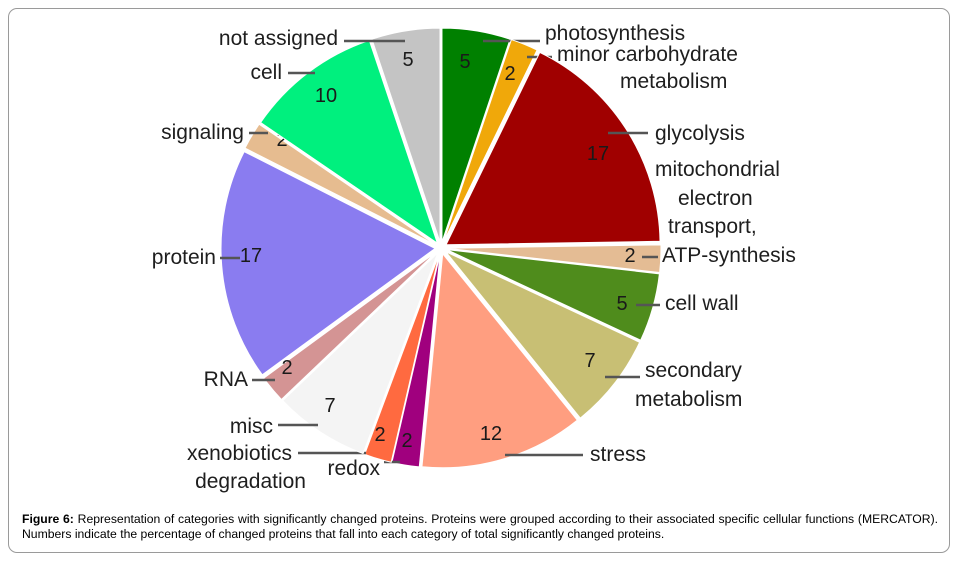 The width and height of the screenshot is (960, 561). What do you see at coordinates (329, 406) in the screenshot?
I see `value-label-misc: 7` at bounding box center [329, 406].